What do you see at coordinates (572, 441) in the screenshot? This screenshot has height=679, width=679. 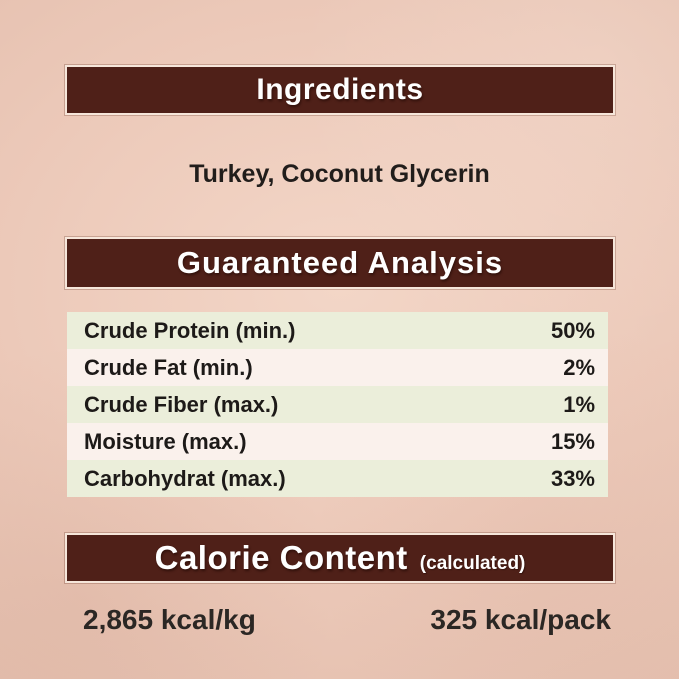 I see `analysis-row-value: 15%` at bounding box center [572, 441].